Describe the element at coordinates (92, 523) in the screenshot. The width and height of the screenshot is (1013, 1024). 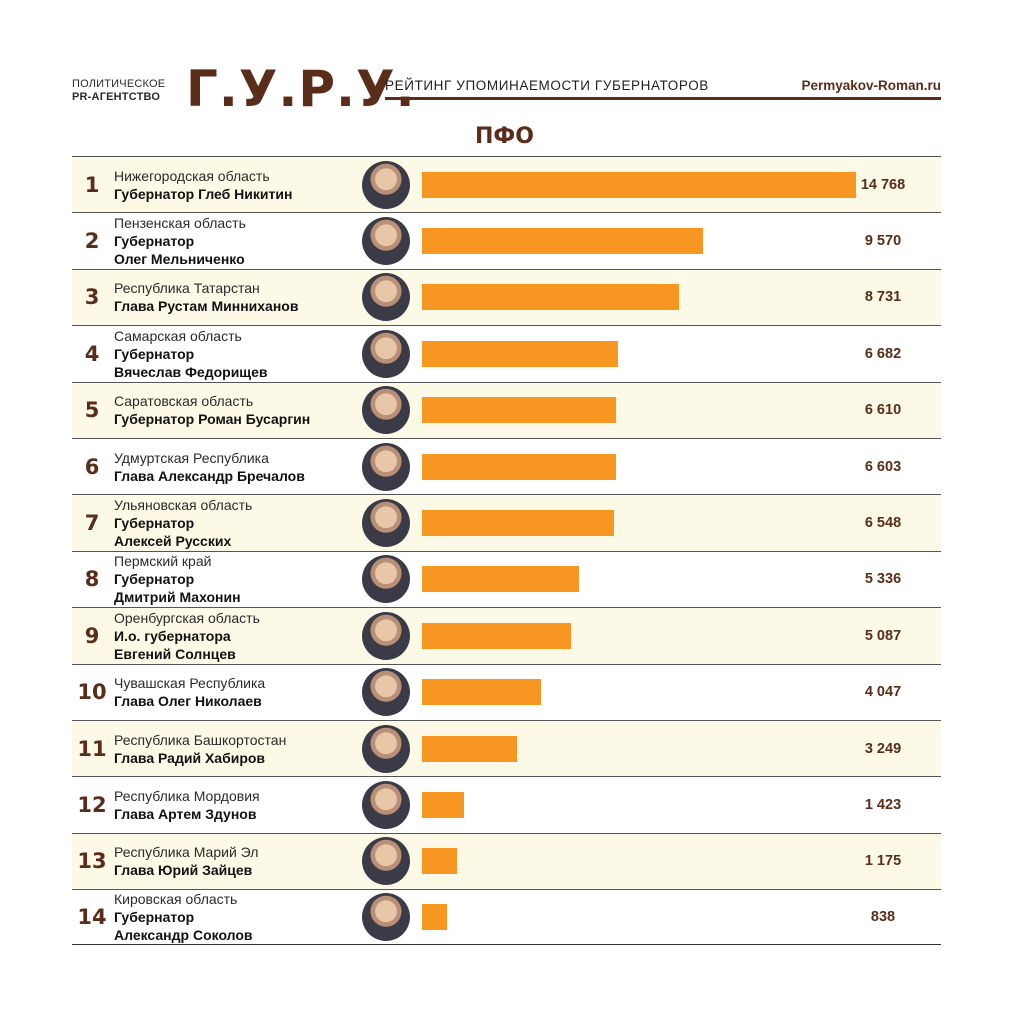
I see `rank-number: 7` at that location.